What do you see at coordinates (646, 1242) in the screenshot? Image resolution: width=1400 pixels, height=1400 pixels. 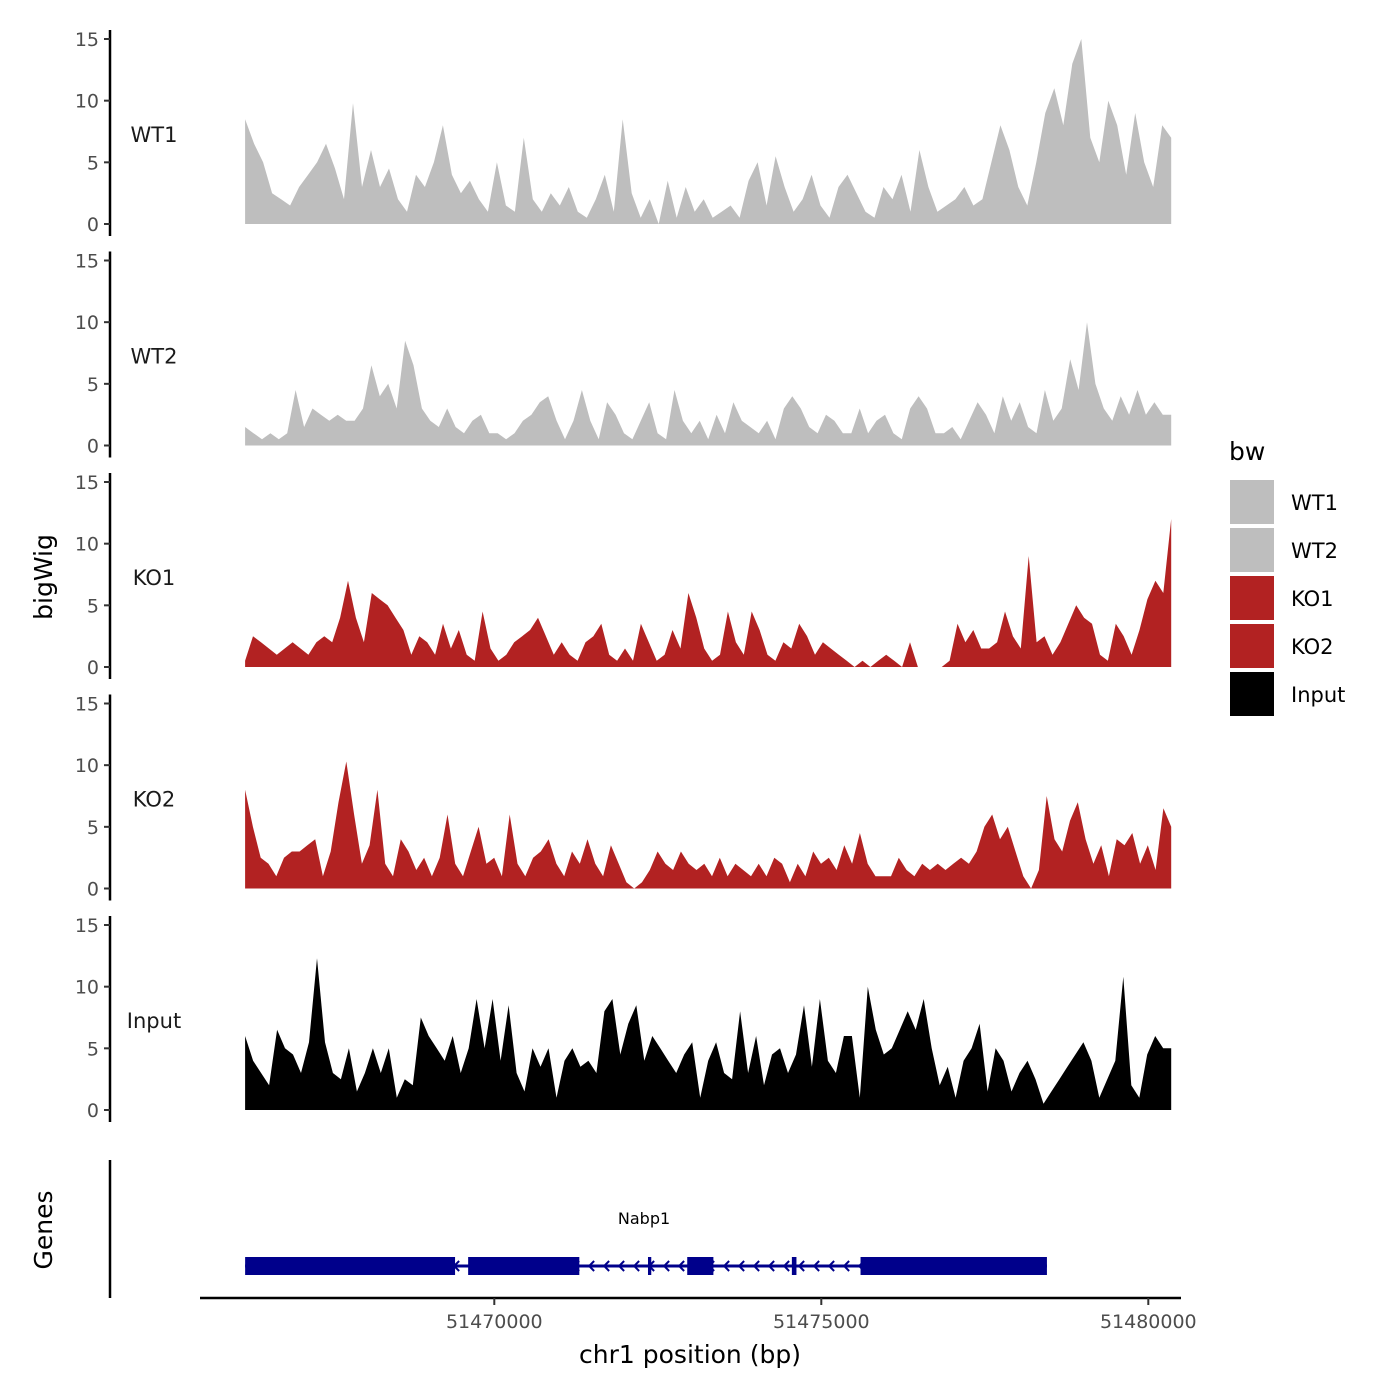 I see `gene-nabp1: Nabp1` at bounding box center [646, 1242].